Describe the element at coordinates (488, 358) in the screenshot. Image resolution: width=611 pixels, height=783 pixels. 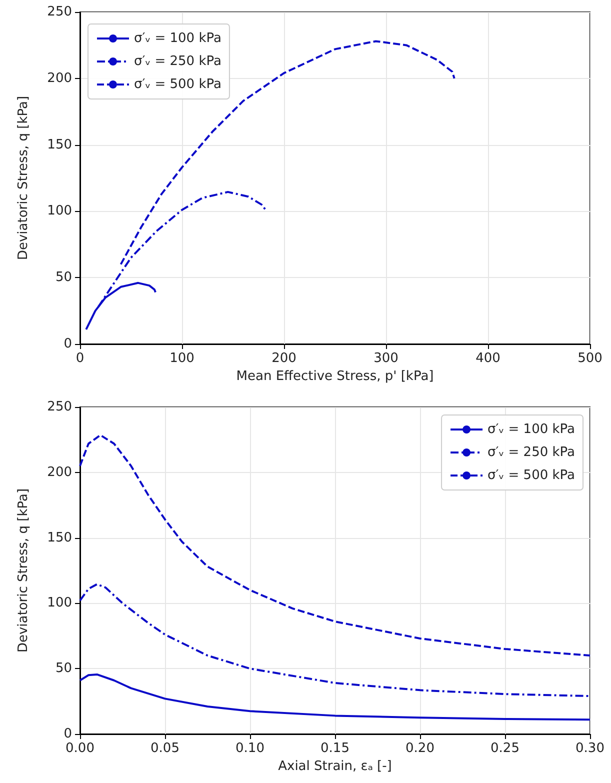
I see `x-tick-label: 400` at that location.